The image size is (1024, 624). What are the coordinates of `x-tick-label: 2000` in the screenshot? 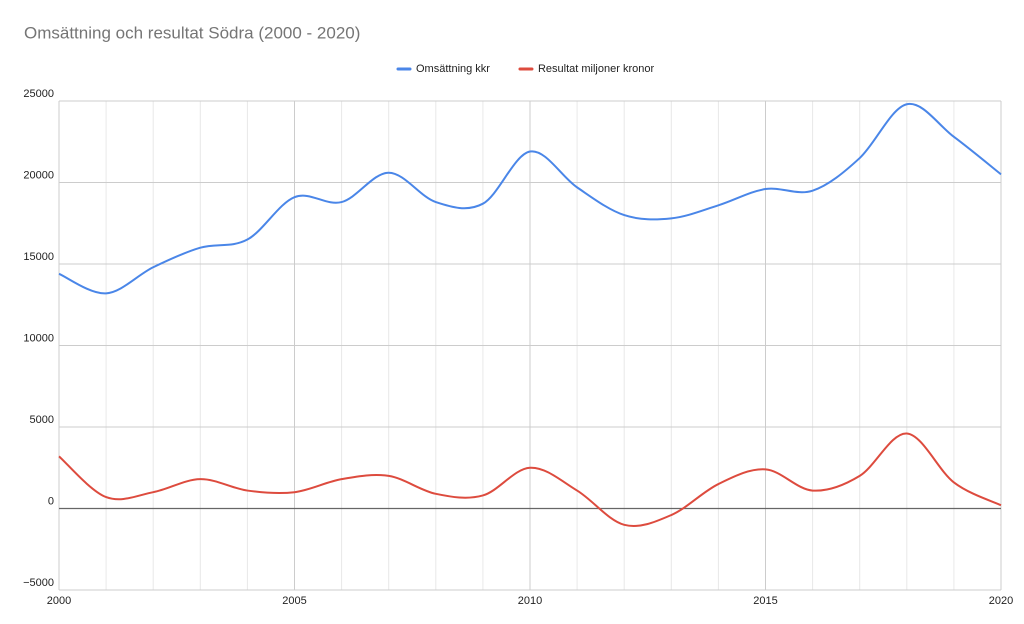 It's located at (59, 601).